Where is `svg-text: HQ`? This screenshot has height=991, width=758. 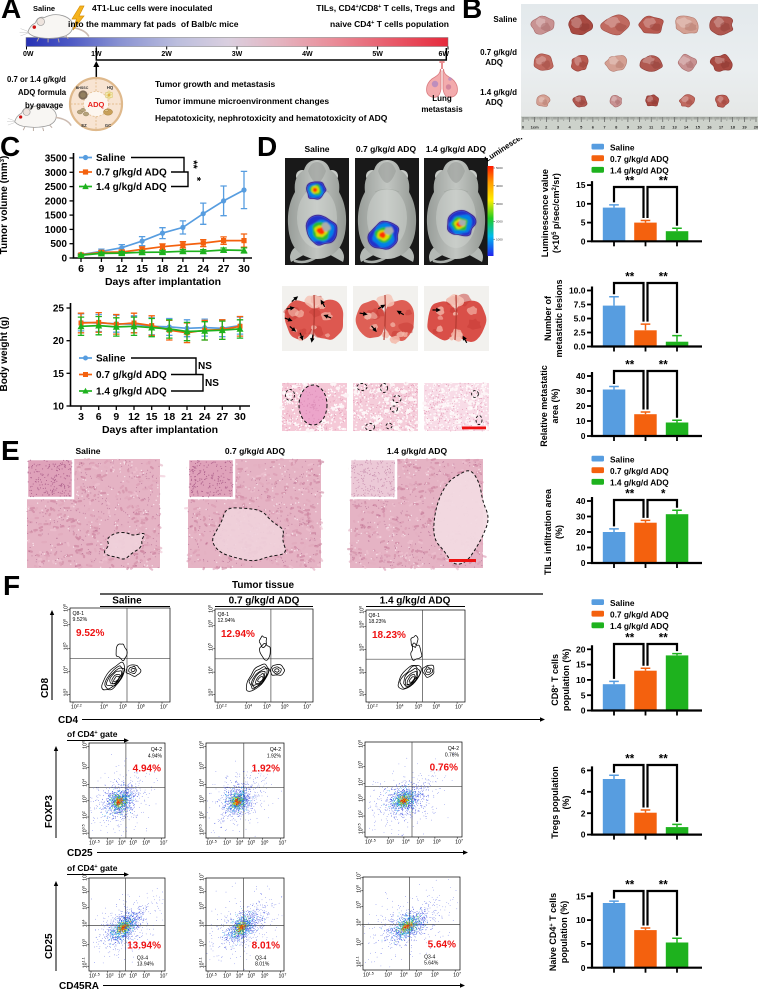 svg-text: HQ is located at coordinates (110, 87).